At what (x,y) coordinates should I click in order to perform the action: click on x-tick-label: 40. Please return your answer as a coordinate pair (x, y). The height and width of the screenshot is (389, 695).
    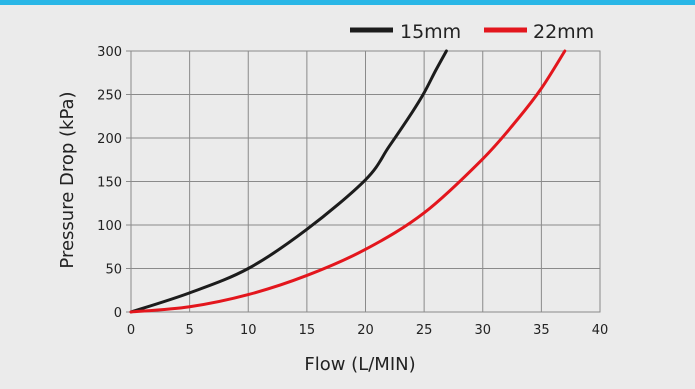
    Looking at the image, I should click on (600, 330).